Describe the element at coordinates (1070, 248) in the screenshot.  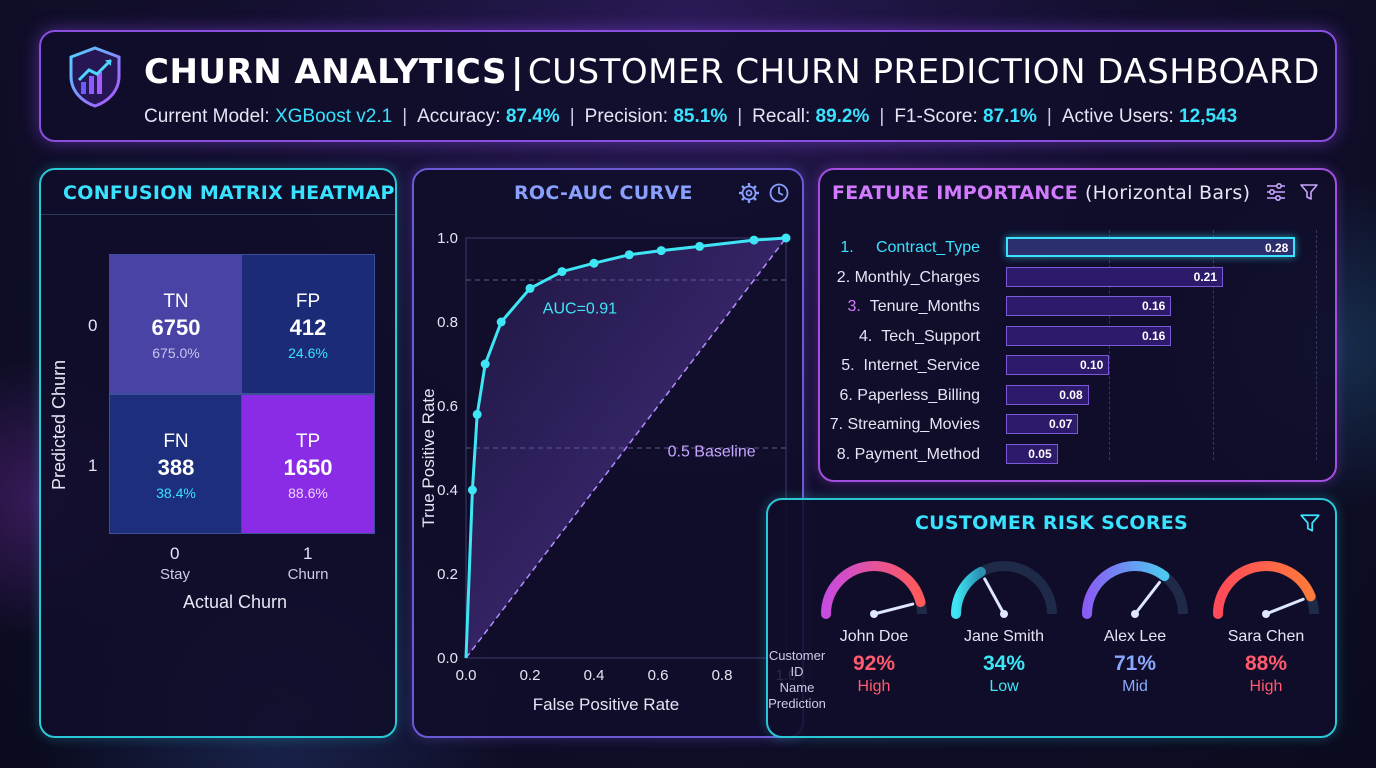
I see `feature-row: 1. Contract_Type 0.28` at that location.